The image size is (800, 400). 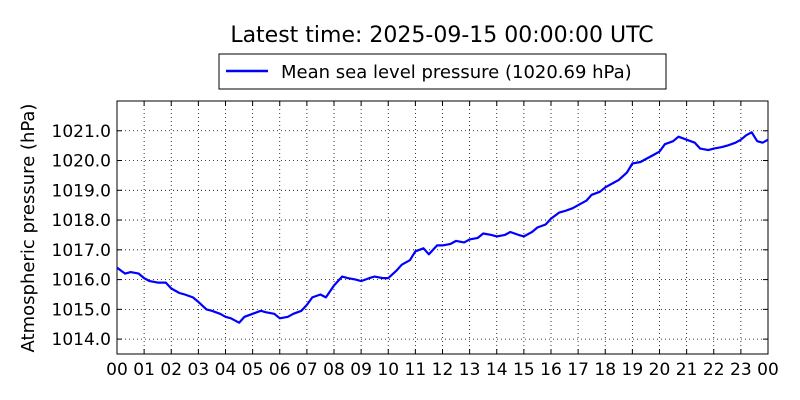 What do you see at coordinates (144, 370) in the screenshot?
I see `x-tick-label: 01` at bounding box center [144, 370].